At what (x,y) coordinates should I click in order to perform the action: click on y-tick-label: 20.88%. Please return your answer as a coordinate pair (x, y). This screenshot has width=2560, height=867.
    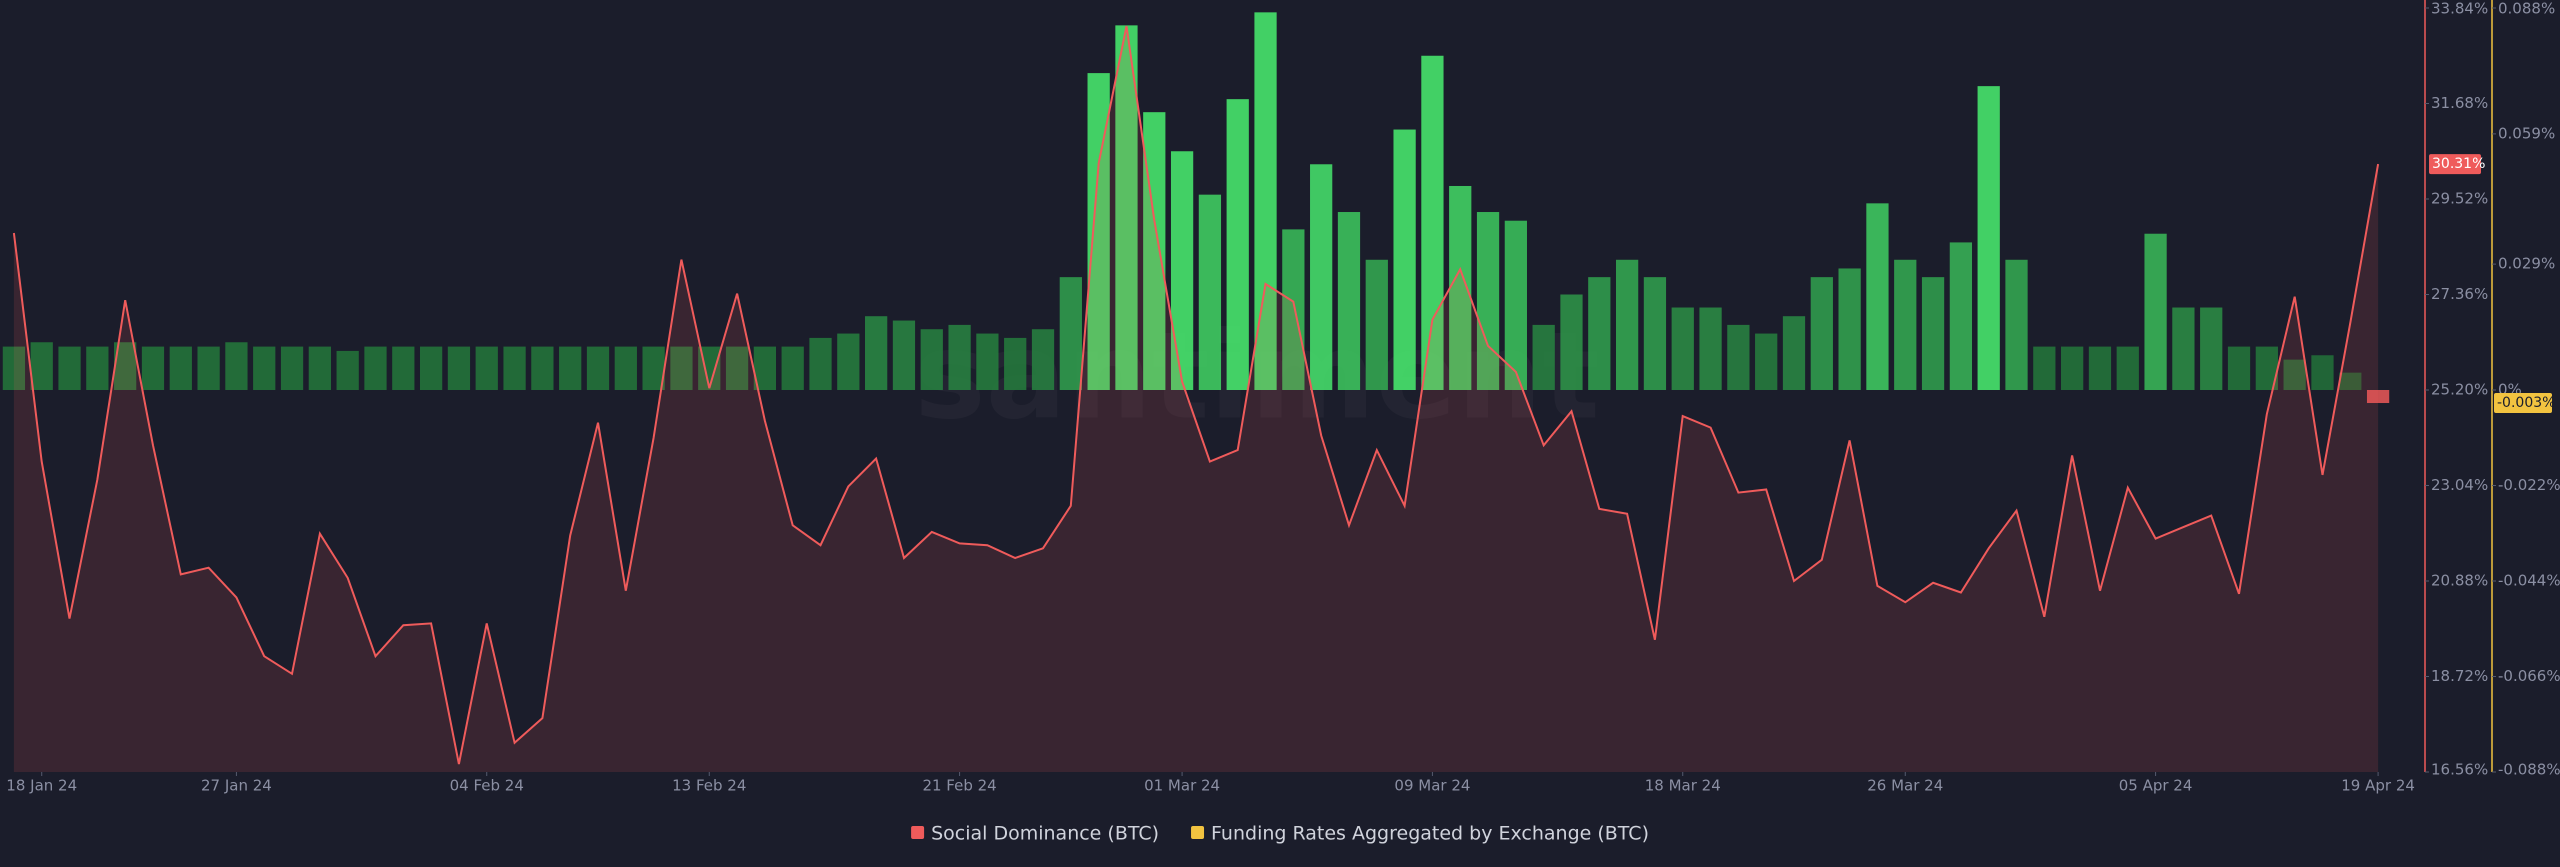
    Looking at the image, I should click on (2459, 581).